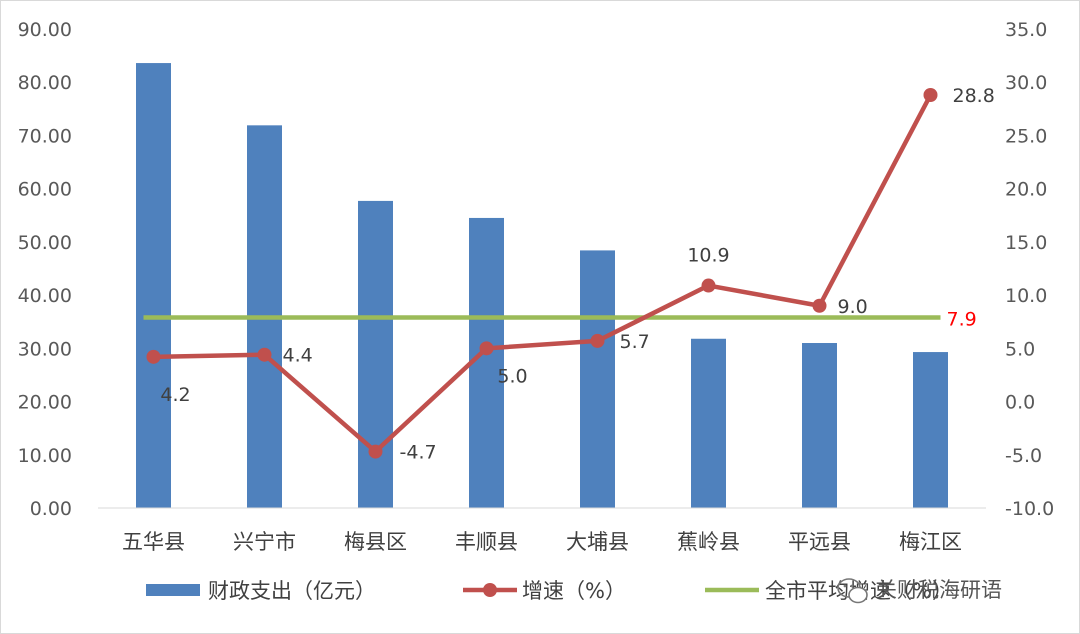 The height and width of the screenshot is (634, 1080). I want to click on left-tick-label: 20.00, so click(45, 403).